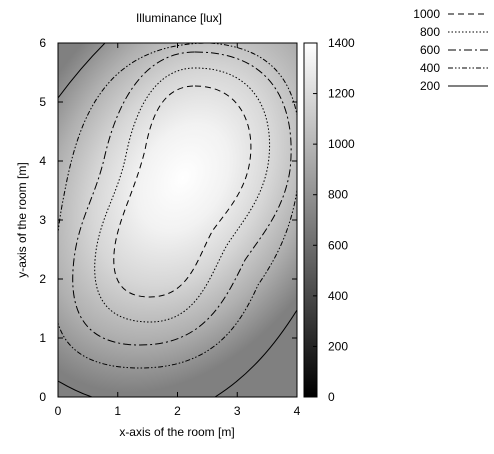 Image resolution: width=494 pixels, height=454 pixels. I want to click on contour-legend: 1000 800 600 400 200, so click(450, 50).